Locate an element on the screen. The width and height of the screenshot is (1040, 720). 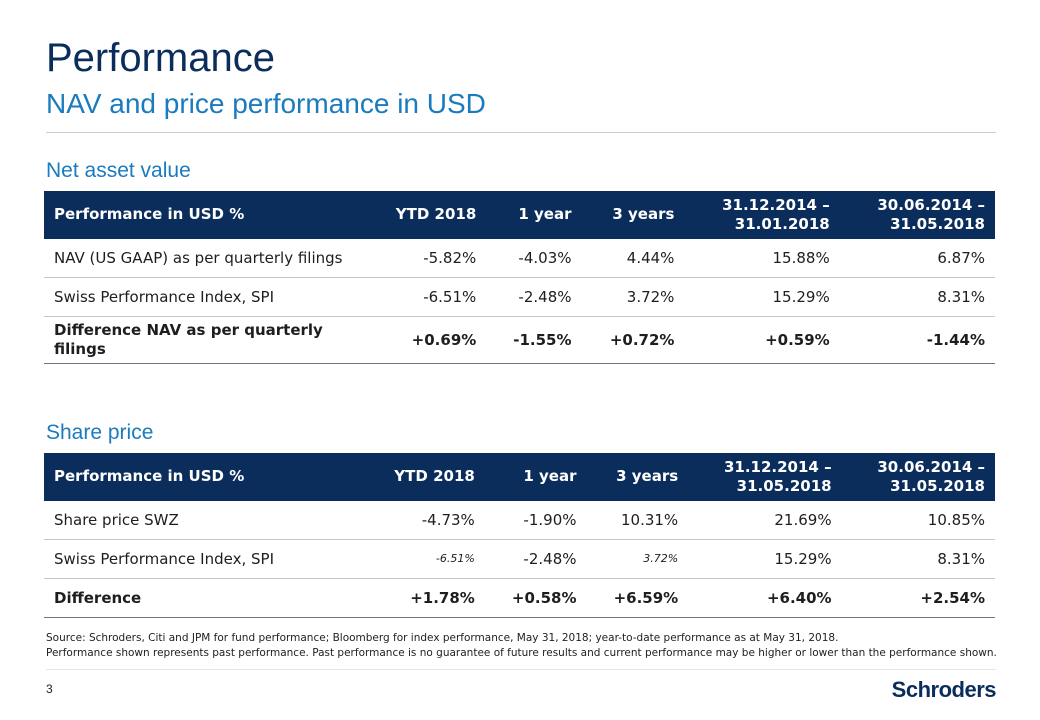
table-cell: +2.54% is located at coordinates (918, 598).